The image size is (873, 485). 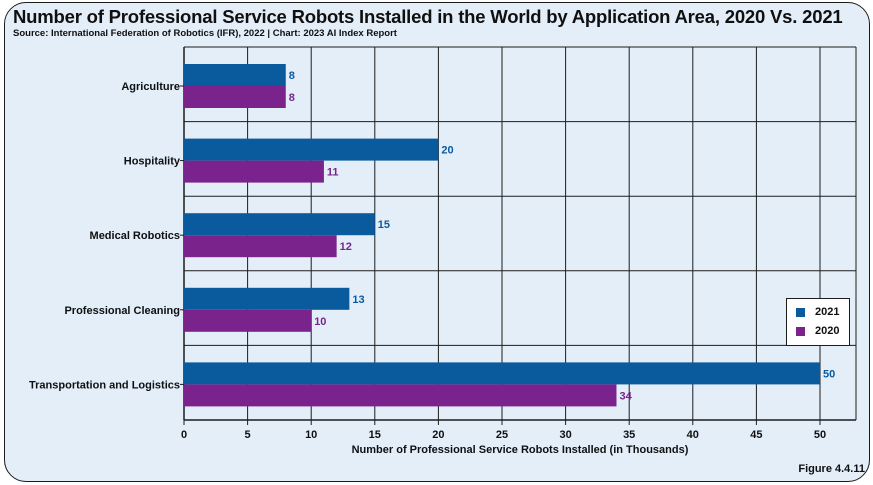 I want to click on data-label-2021: 50, so click(x=829, y=374).